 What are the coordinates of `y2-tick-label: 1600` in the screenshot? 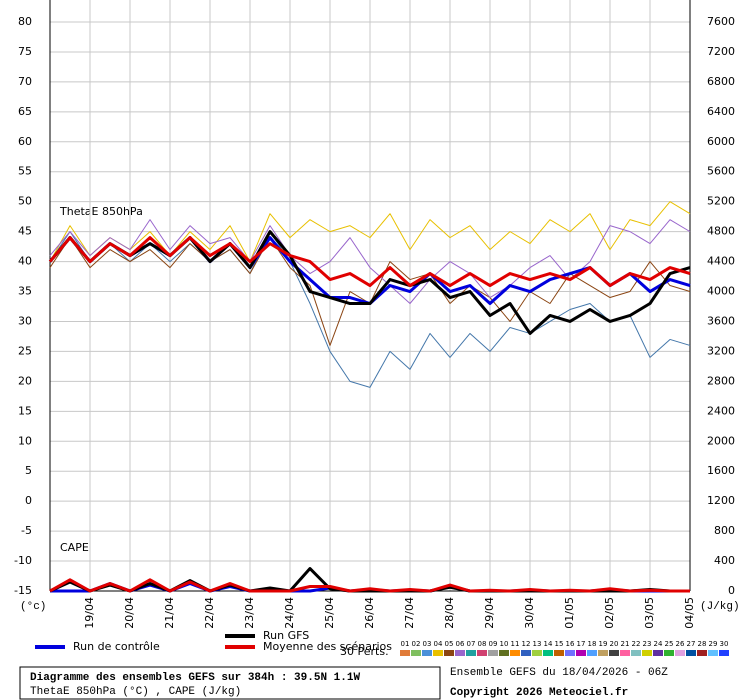 It's located at (721, 470).